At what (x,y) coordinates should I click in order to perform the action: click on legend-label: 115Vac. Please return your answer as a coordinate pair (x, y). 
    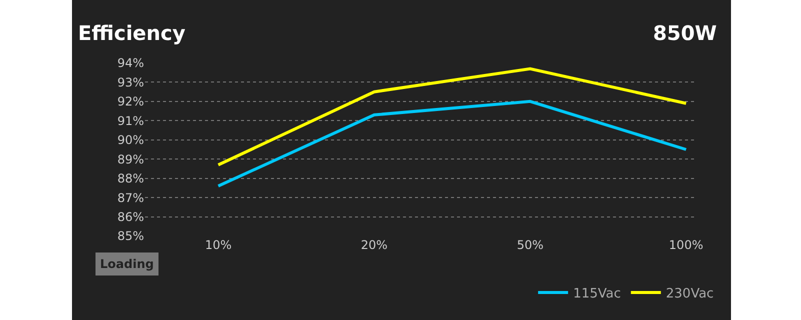
    Looking at the image, I should click on (597, 294).